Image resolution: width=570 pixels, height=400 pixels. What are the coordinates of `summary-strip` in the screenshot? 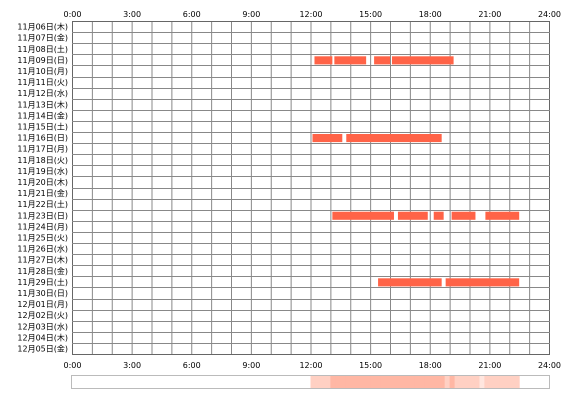 It's located at (310, 382).